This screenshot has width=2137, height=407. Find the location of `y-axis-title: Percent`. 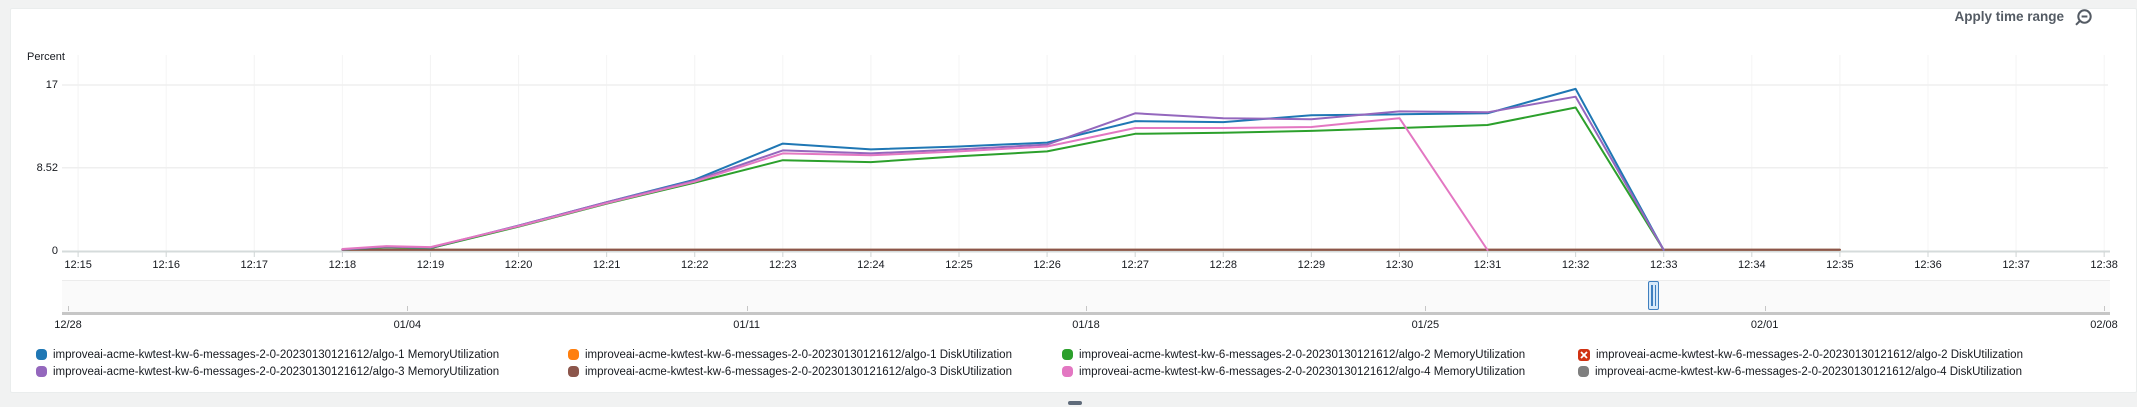

y-axis-title: Percent is located at coordinates (46, 57).